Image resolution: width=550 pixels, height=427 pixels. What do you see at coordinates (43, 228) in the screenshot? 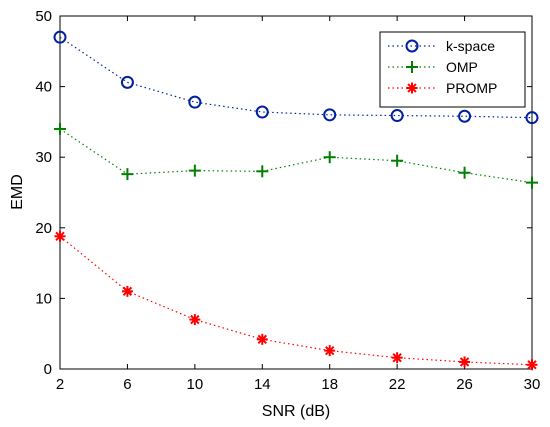
I see `y-tick-label: 20` at bounding box center [43, 228].